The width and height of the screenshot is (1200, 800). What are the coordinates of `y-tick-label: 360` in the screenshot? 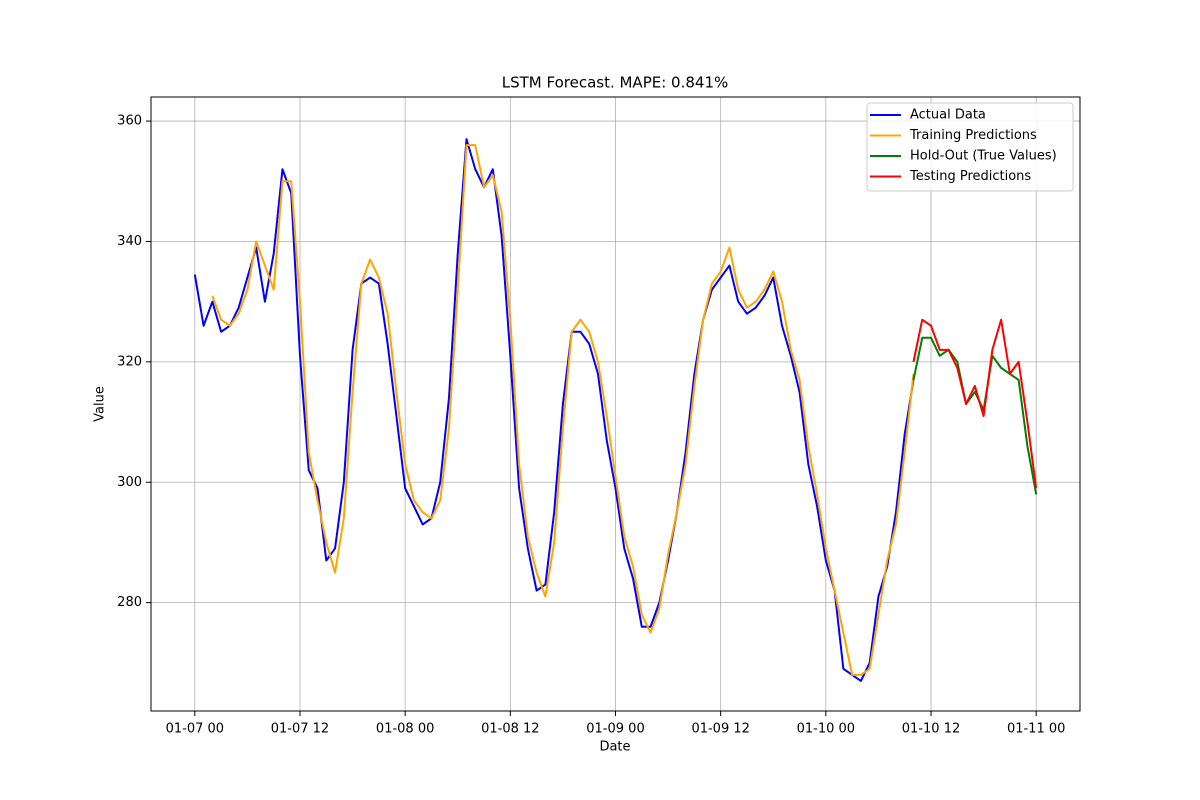 It's located at (129, 121).